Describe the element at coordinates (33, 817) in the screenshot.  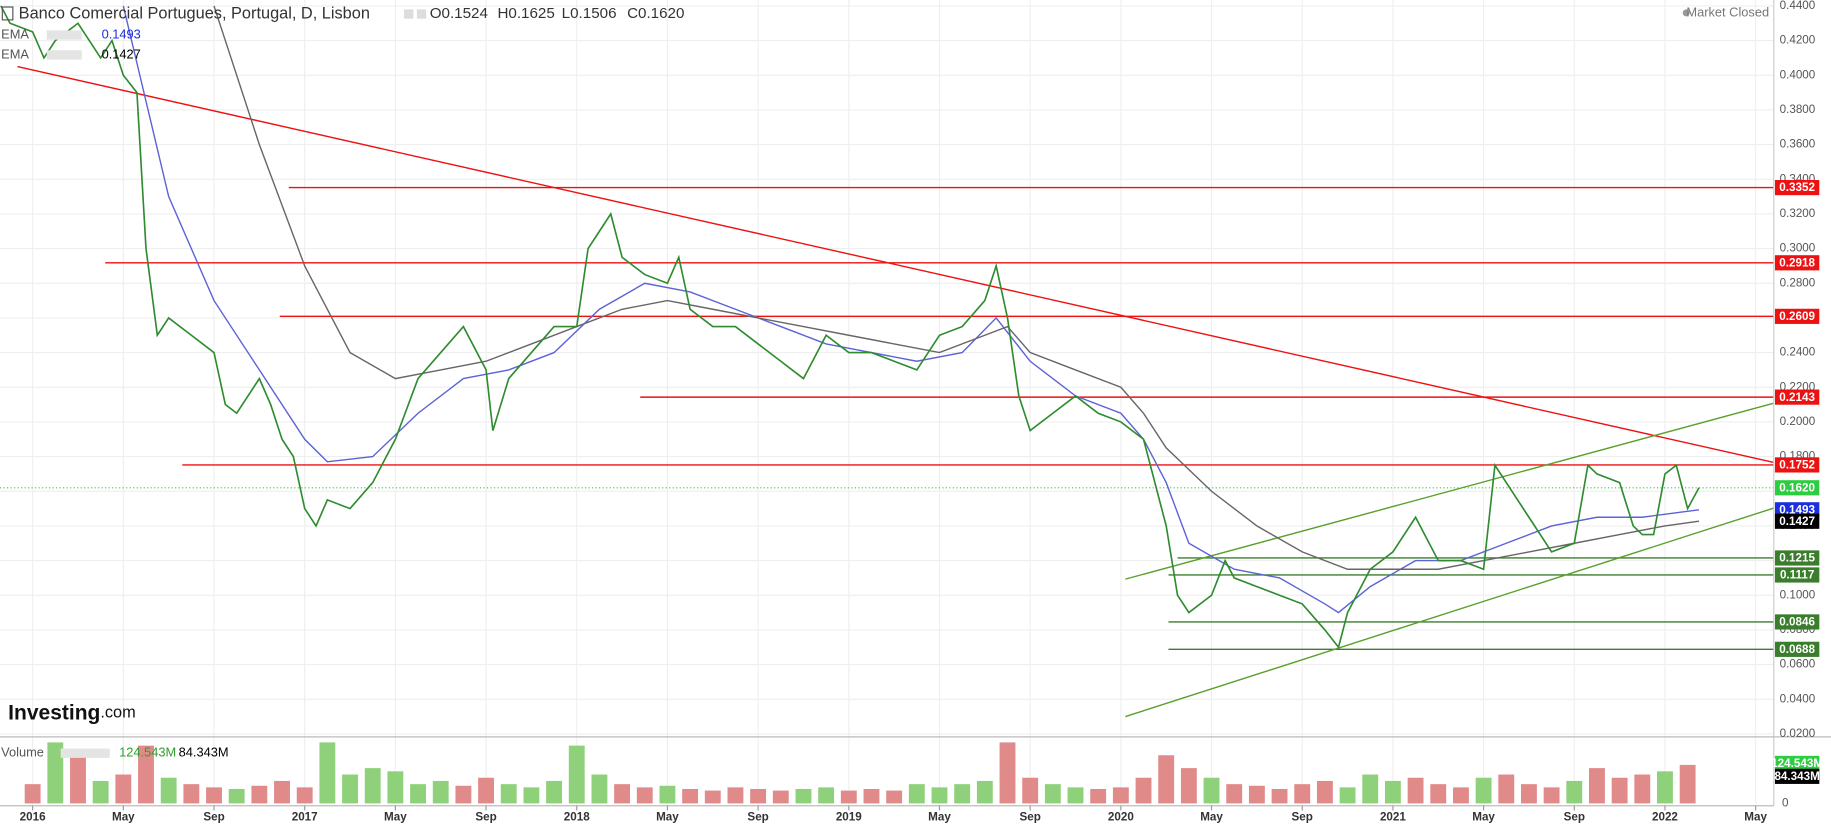
I see `x-tick-label: 2016` at that location.